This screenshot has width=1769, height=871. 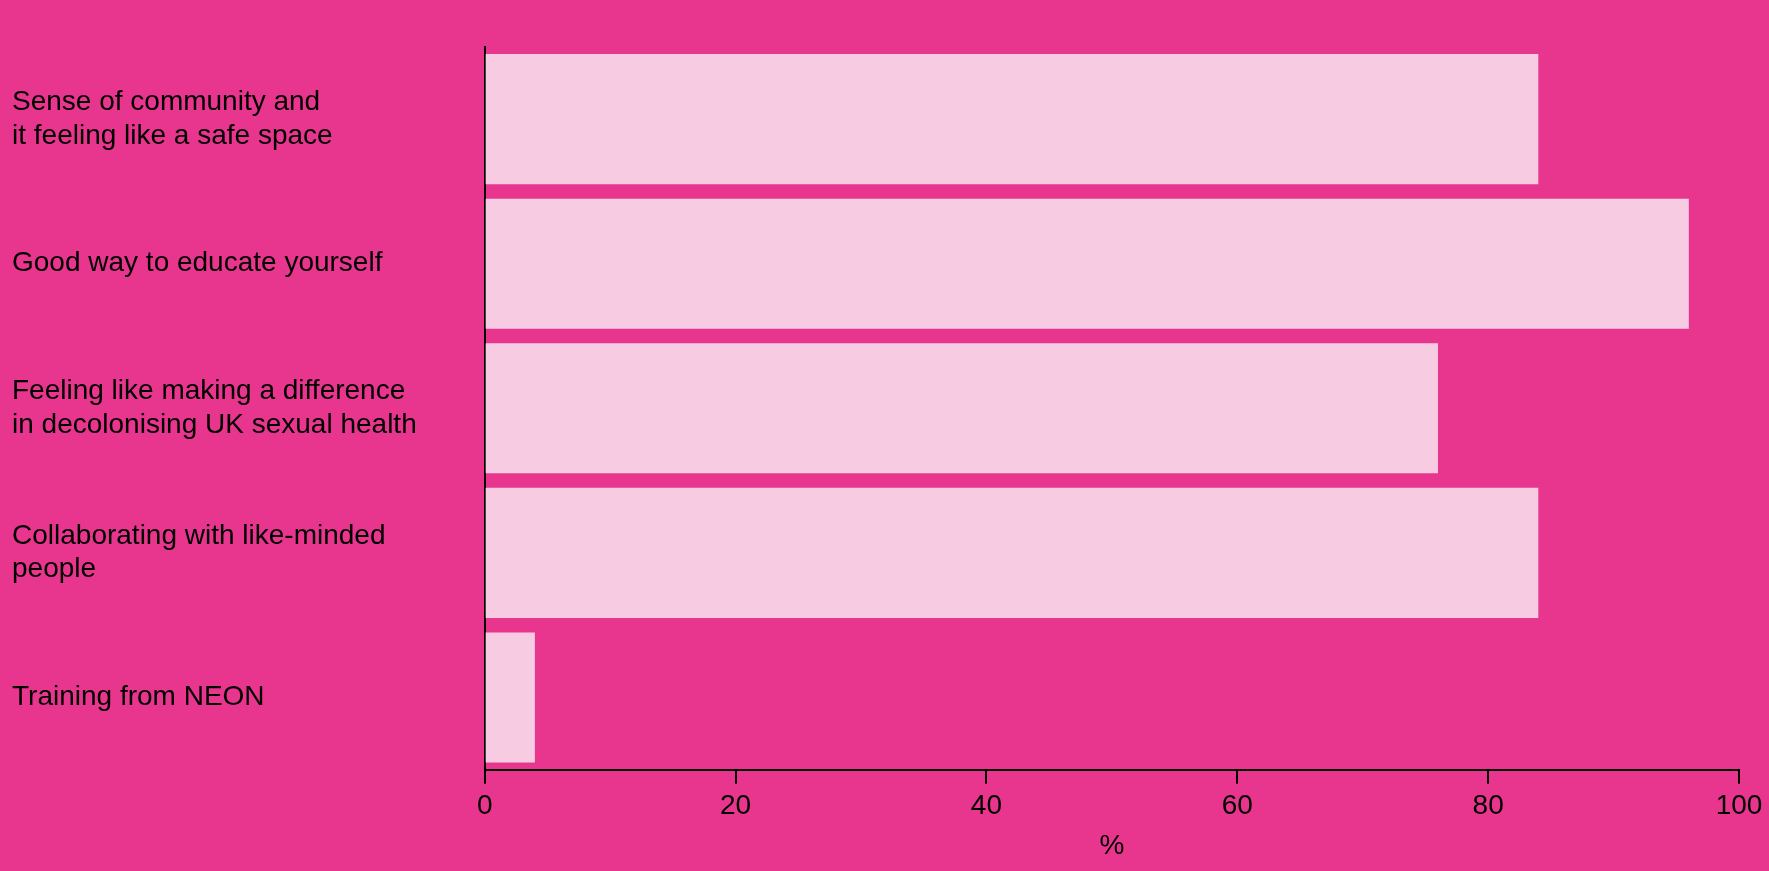 I want to click on y-tick-label: Good way to educate yourself, so click(x=197, y=262).